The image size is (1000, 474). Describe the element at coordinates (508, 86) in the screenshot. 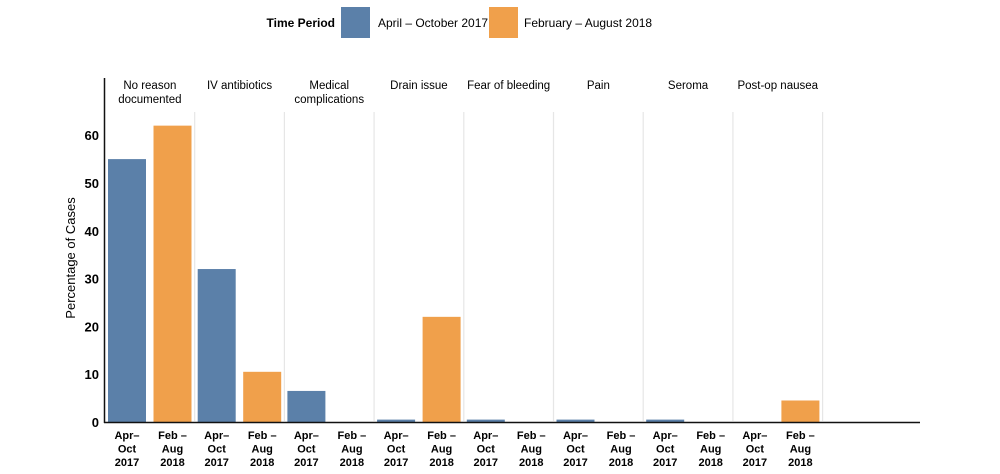

I see `group-label: Fear of bleeding` at that location.